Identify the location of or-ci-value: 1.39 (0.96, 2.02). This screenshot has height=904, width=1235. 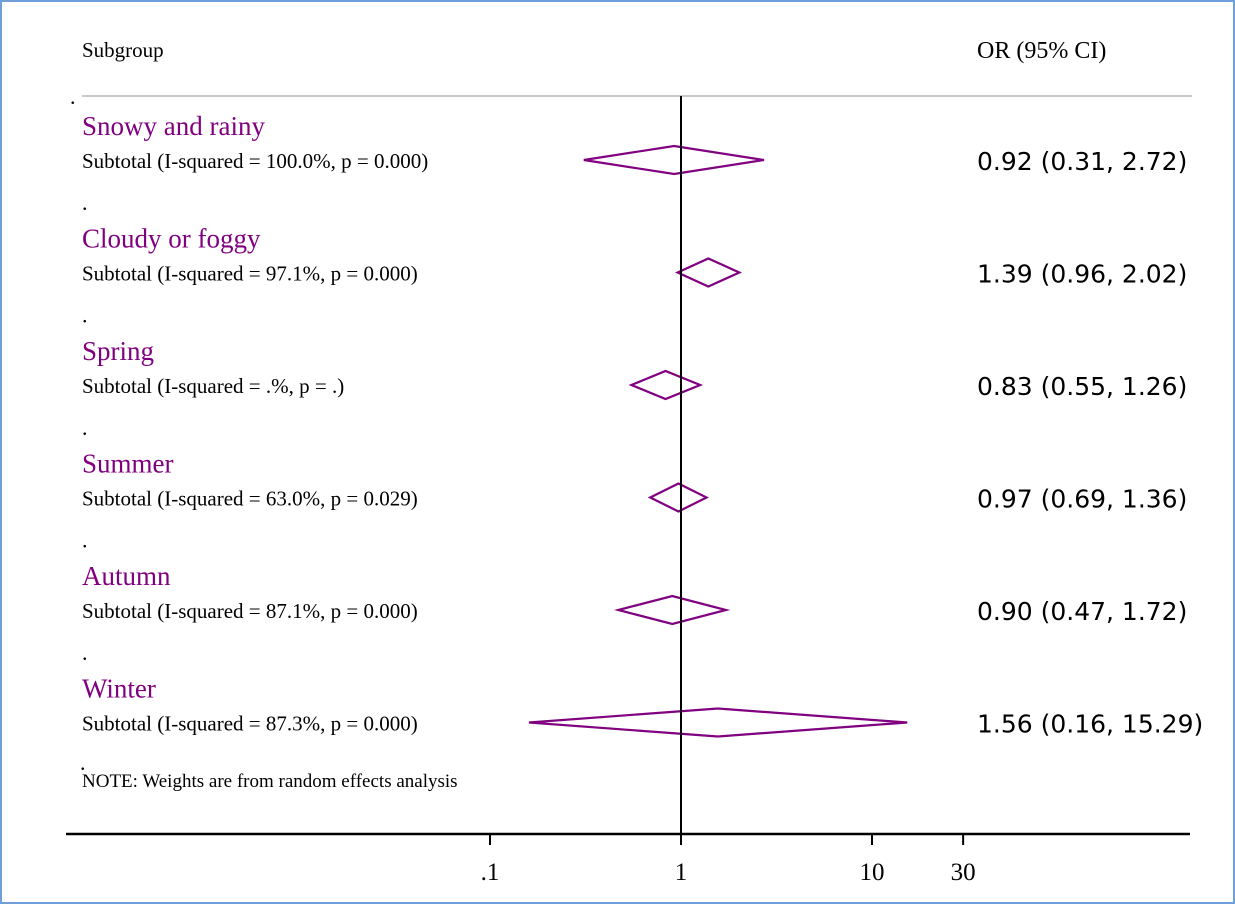
(1082, 274).